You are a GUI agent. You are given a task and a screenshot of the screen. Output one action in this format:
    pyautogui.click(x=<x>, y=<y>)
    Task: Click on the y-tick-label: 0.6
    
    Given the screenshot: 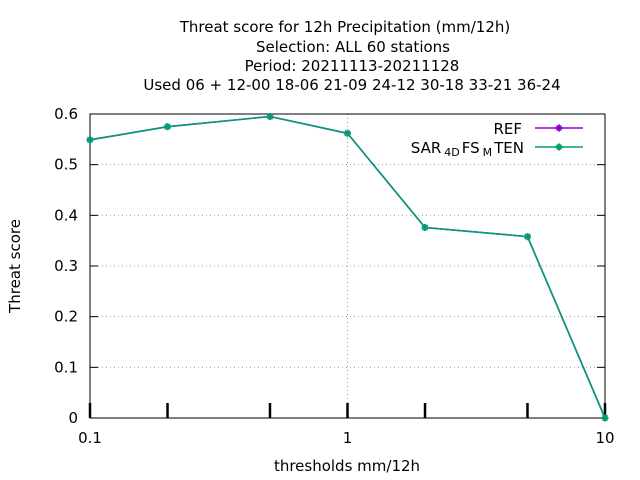 What is the action you would take?
    pyautogui.click(x=66, y=114)
    